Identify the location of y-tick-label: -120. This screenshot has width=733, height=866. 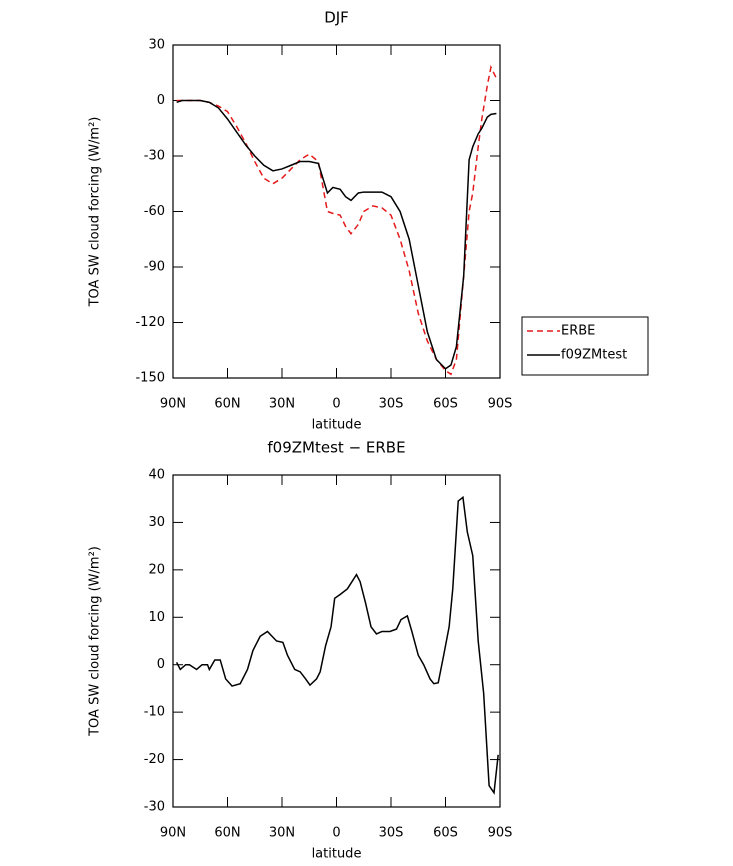
(150, 322).